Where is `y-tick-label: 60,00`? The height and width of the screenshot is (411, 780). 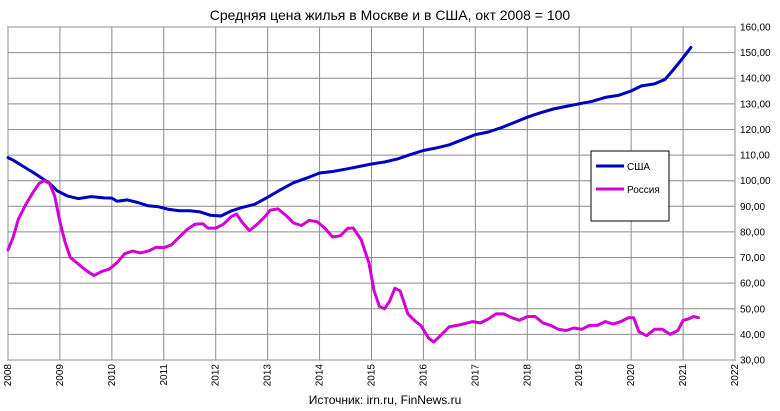
y-tick-label: 60,00 is located at coordinates (752, 284).